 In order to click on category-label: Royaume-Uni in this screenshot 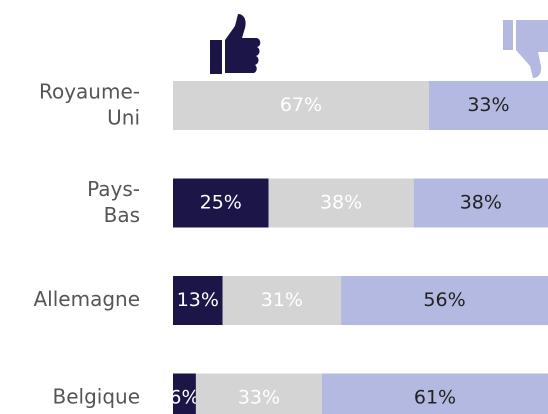, I will do `click(89, 104)`.